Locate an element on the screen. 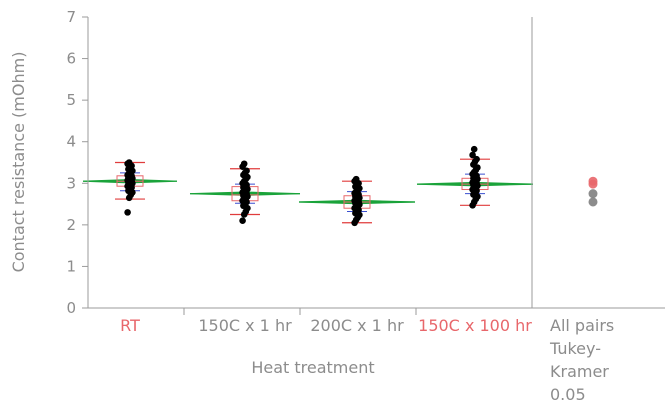 This screenshot has width=665, height=408. category-label: RT is located at coordinates (130, 325).